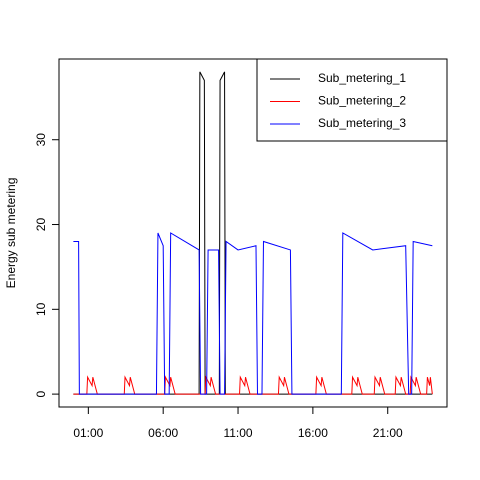 This screenshot has height=480, width=480. Describe the element at coordinates (388, 433) in the screenshot. I see `x-tick-label: 21:00` at that location.